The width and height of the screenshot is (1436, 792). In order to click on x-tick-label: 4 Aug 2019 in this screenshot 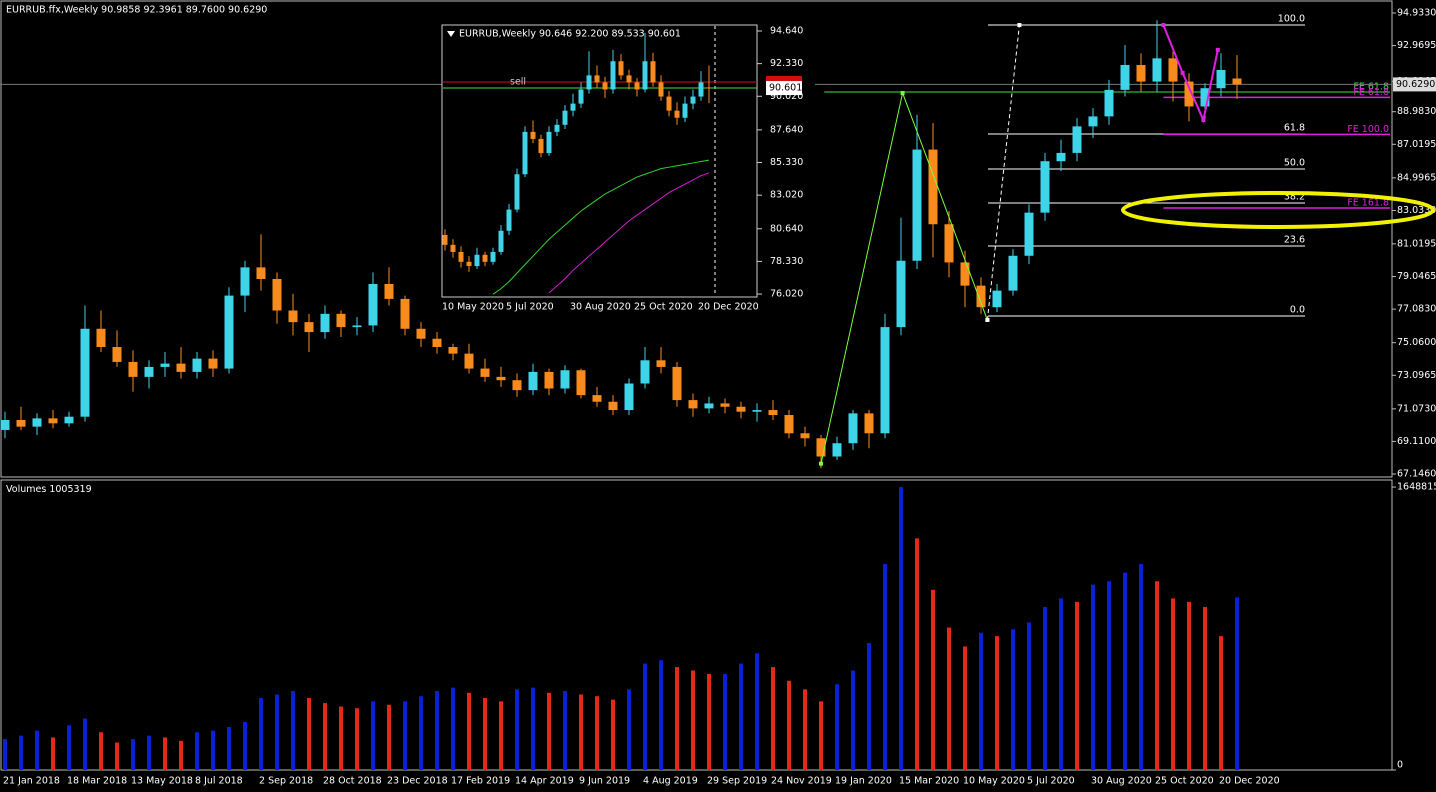, I will do `click(670, 781)`.